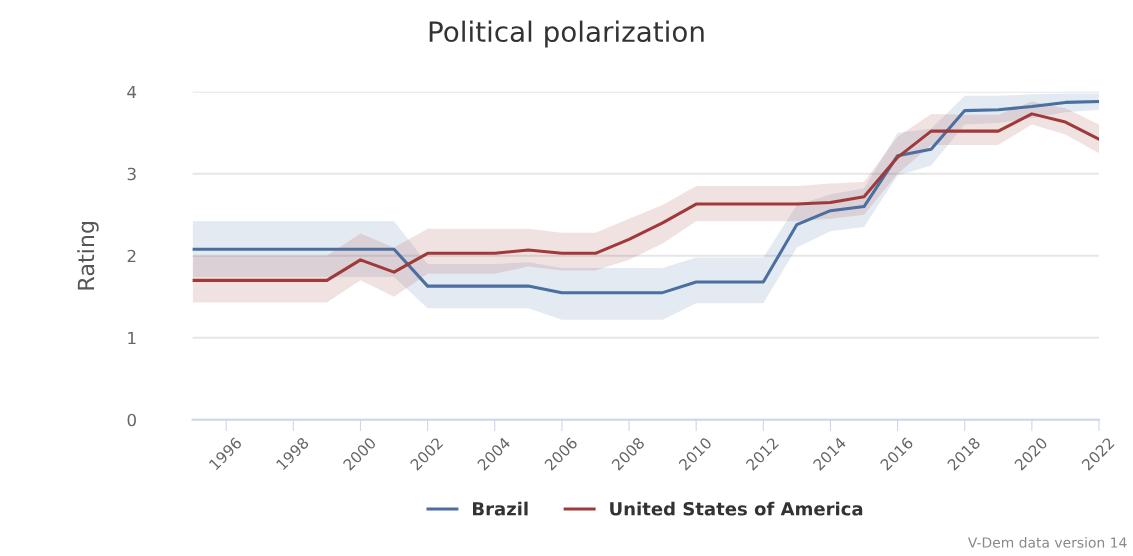 The height and width of the screenshot is (556, 1133). Describe the element at coordinates (132, 92) in the screenshot. I see `y-tick-label: 4` at that location.